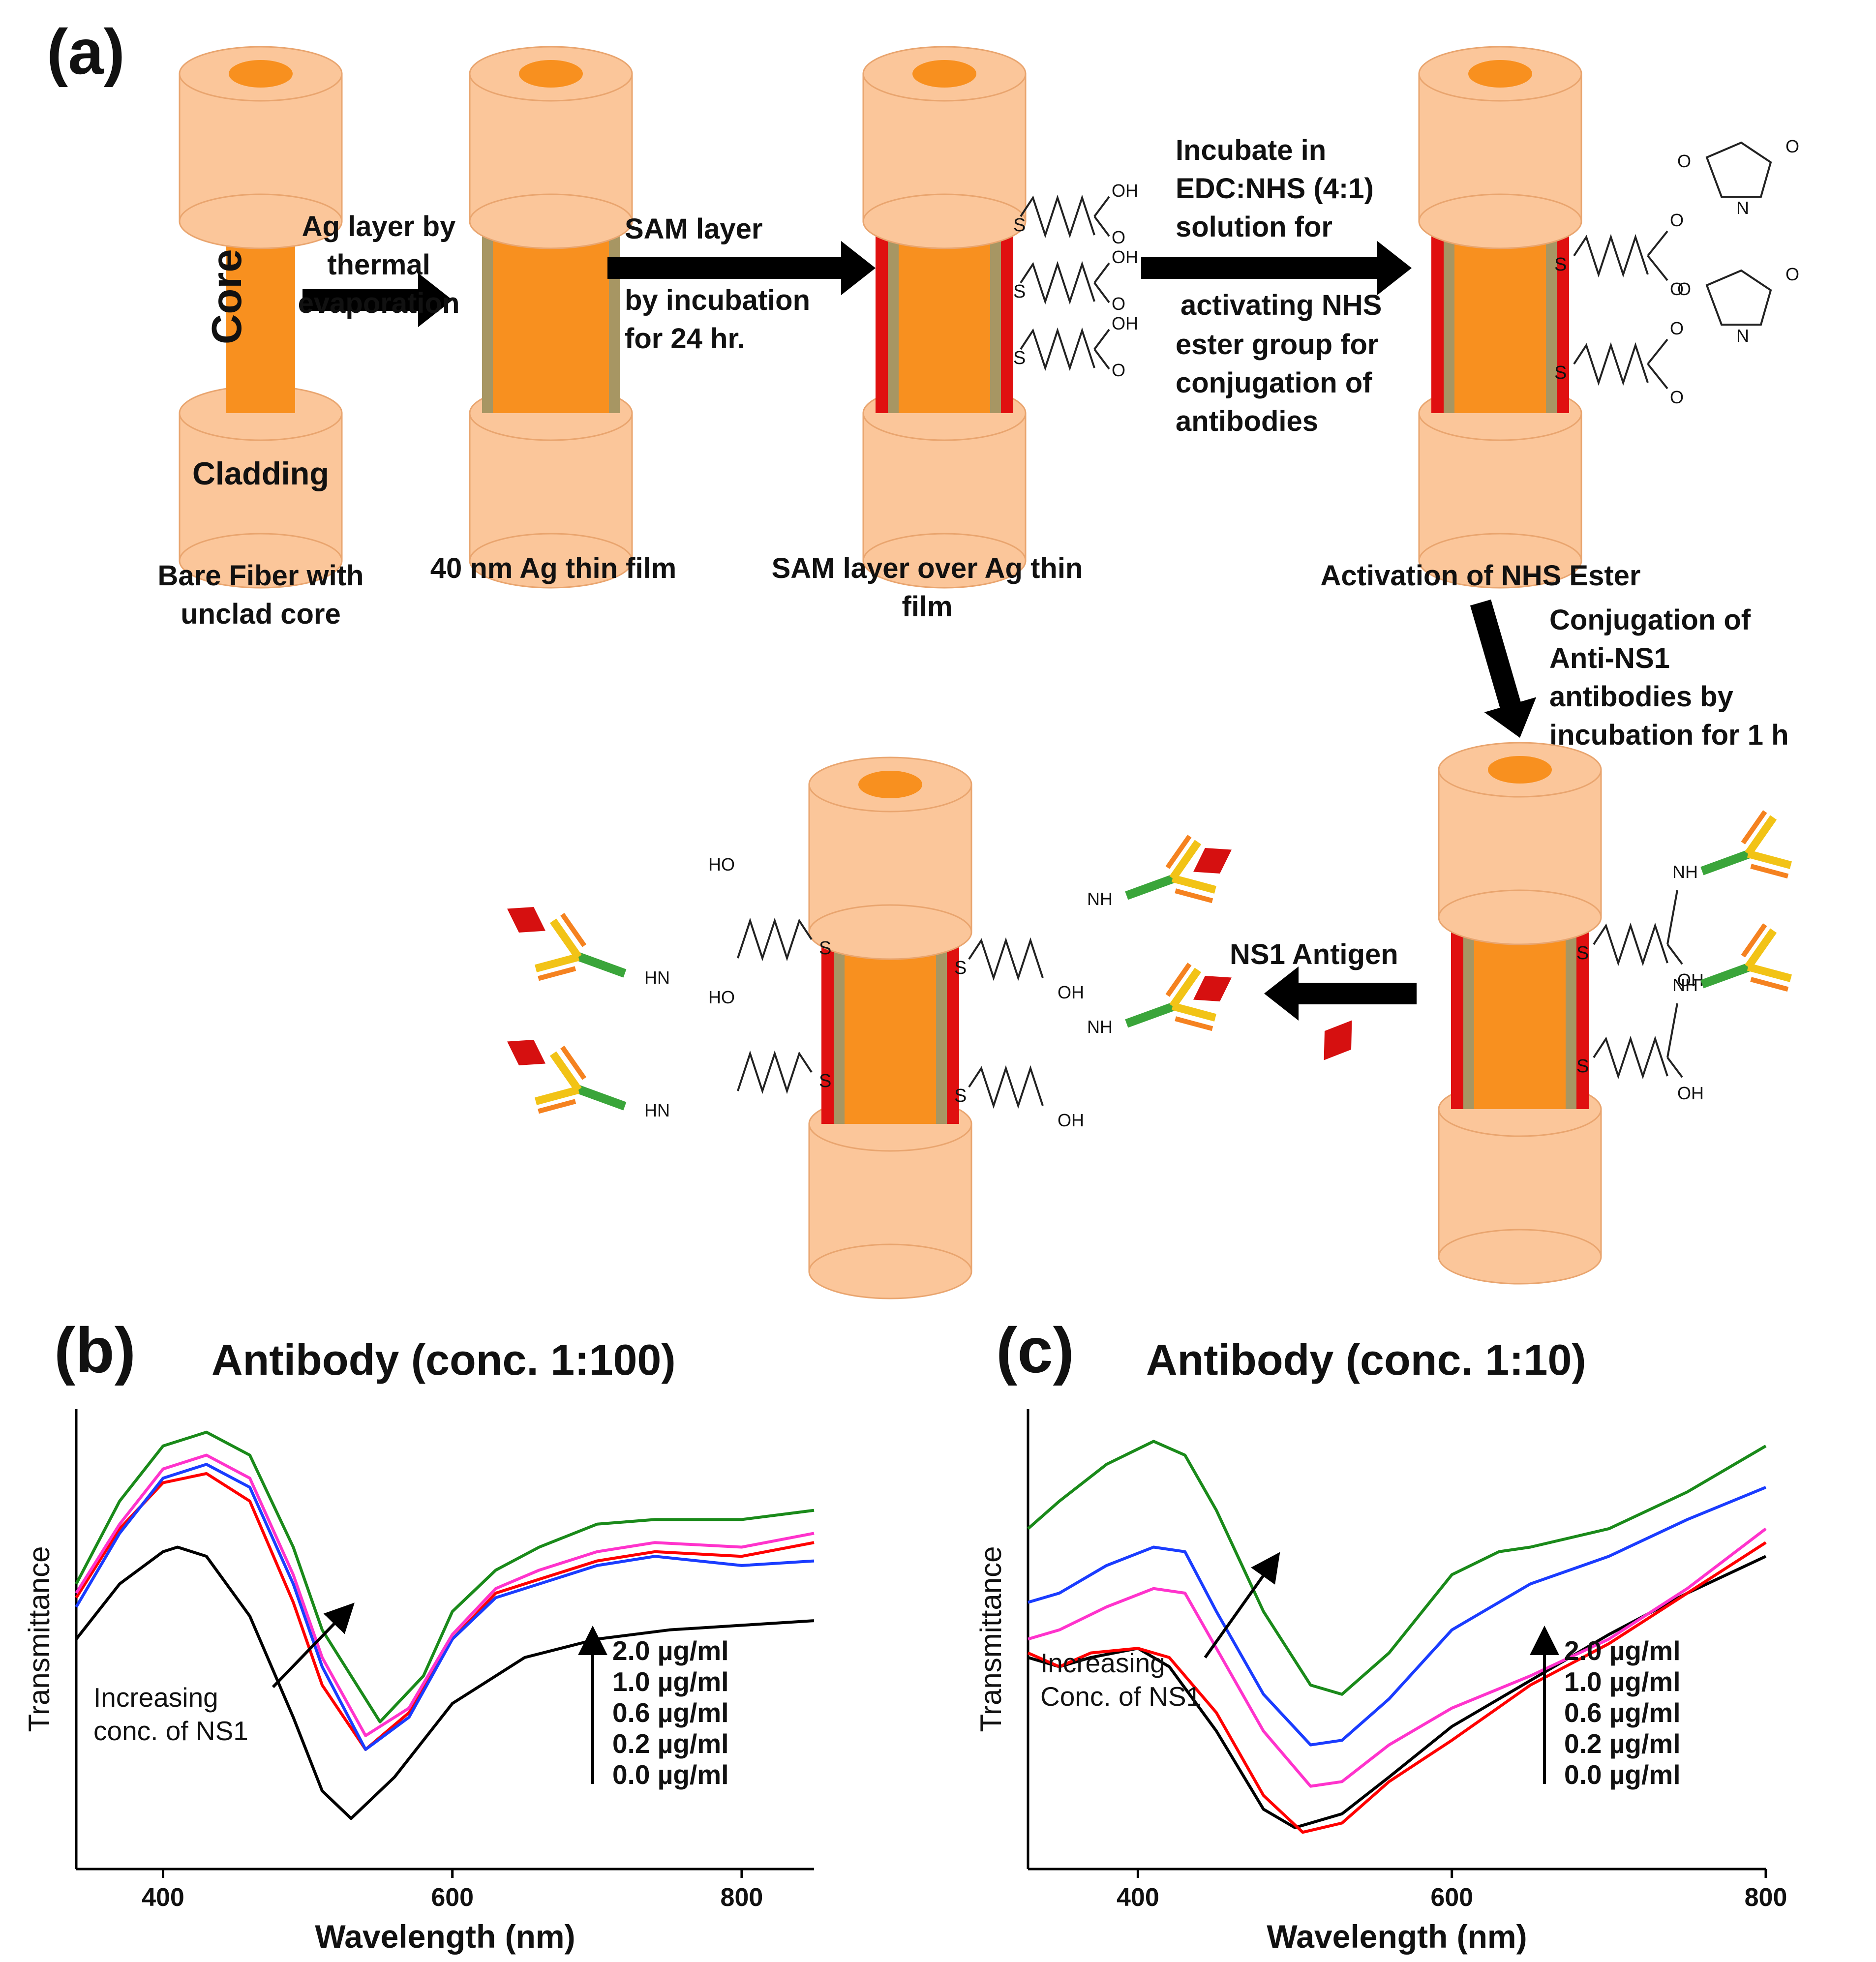 This screenshot has height=1962, width=1876. Describe the element at coordinates (717, 300) in the screenshot. I see `step-sam-incubation: by incubation` at that location.